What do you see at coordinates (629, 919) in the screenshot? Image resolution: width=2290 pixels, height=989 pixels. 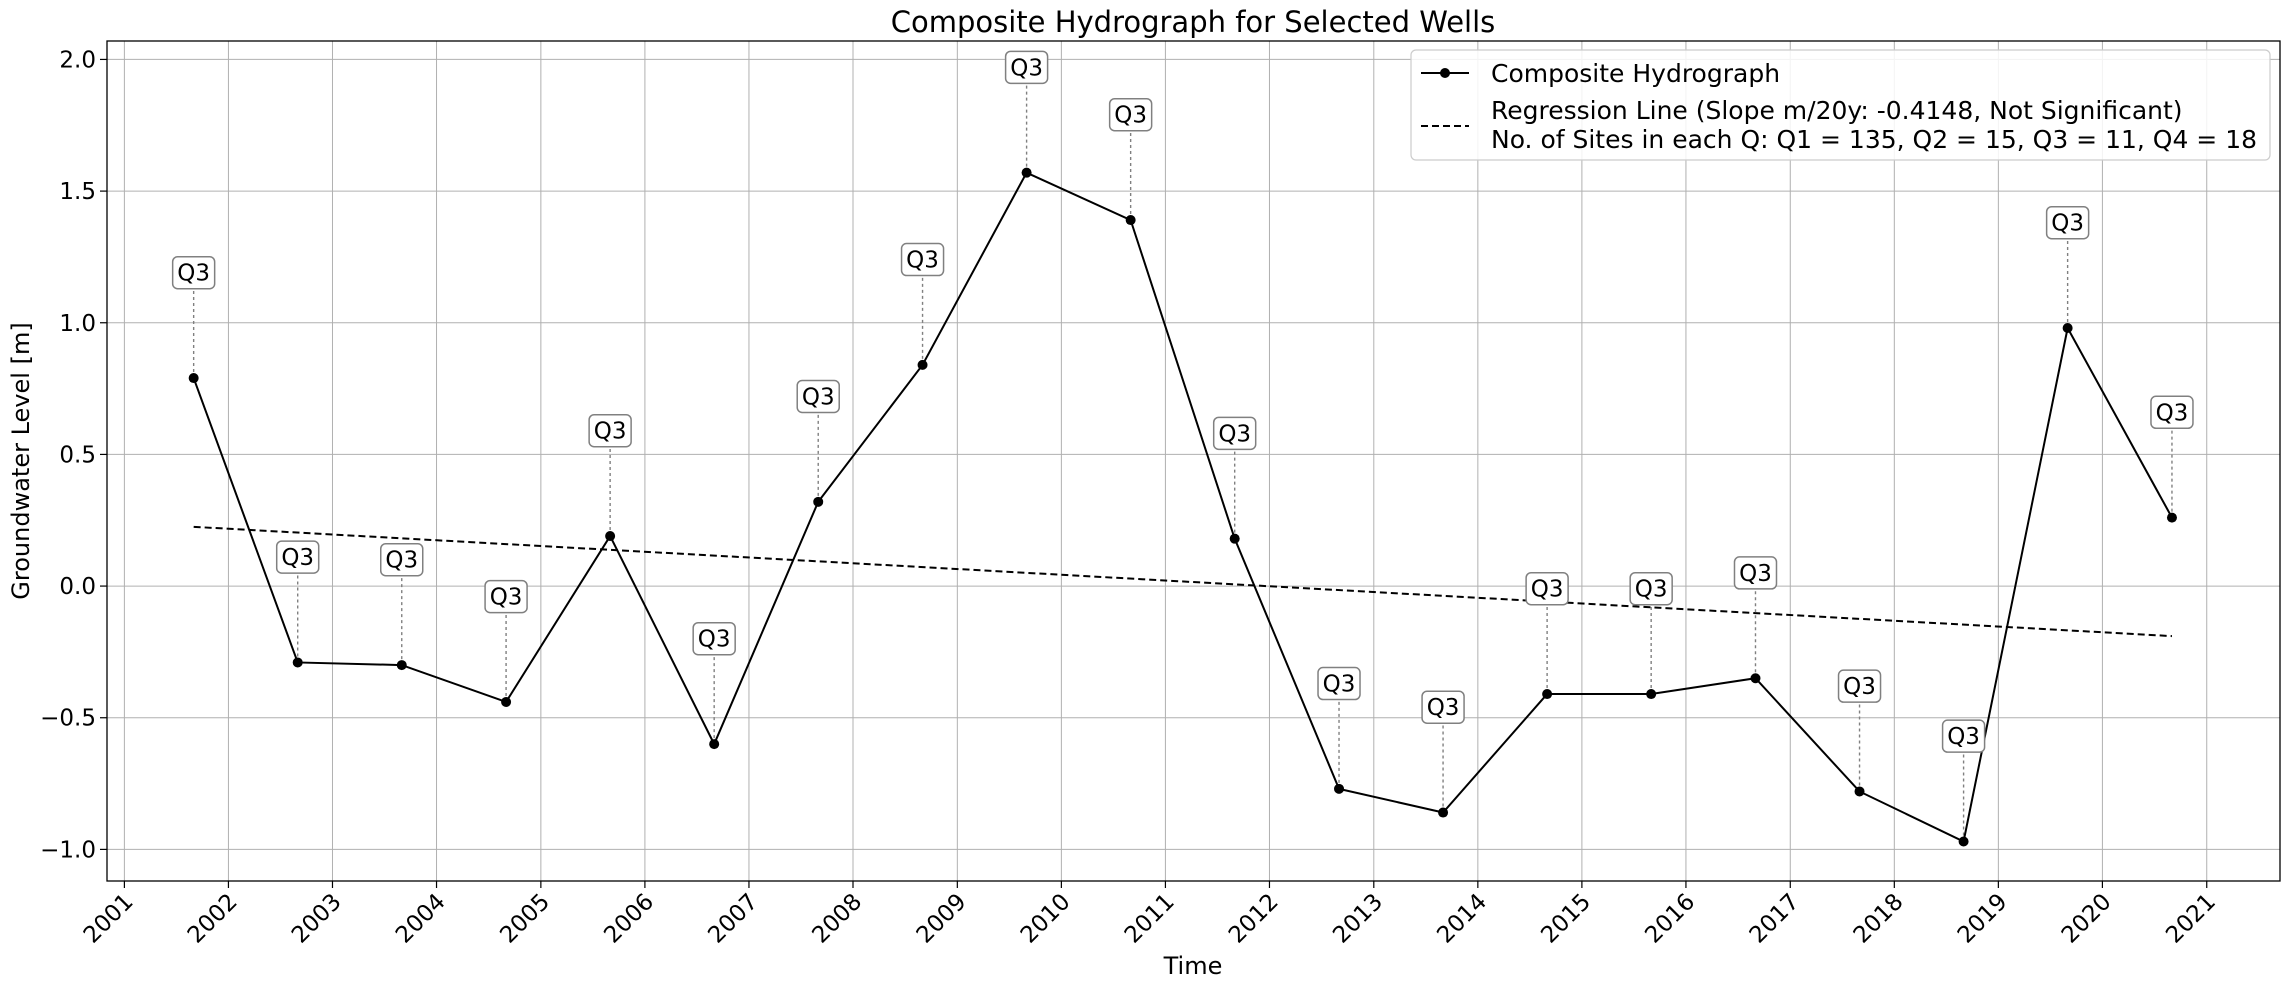 I see `x-tick-label: 2006` at bounding box center [629, 919].